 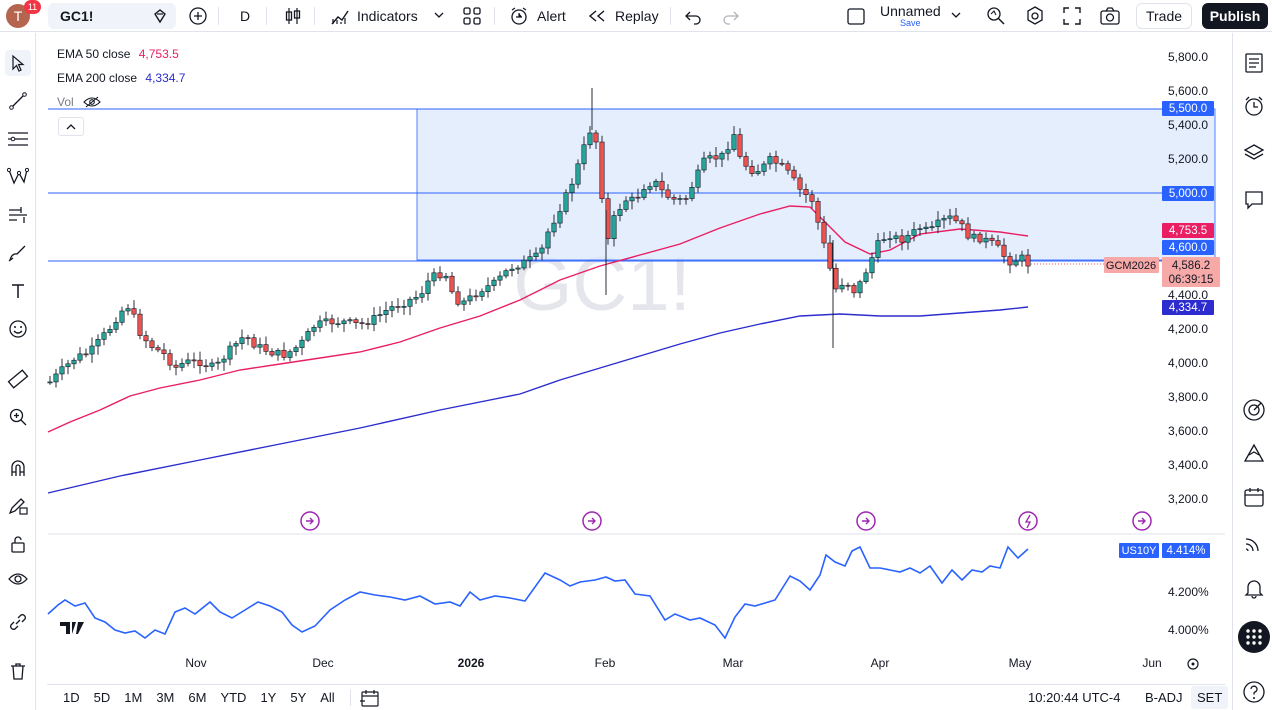 I want to click on layout-name: Unnamed, so click(x=910, y=11).